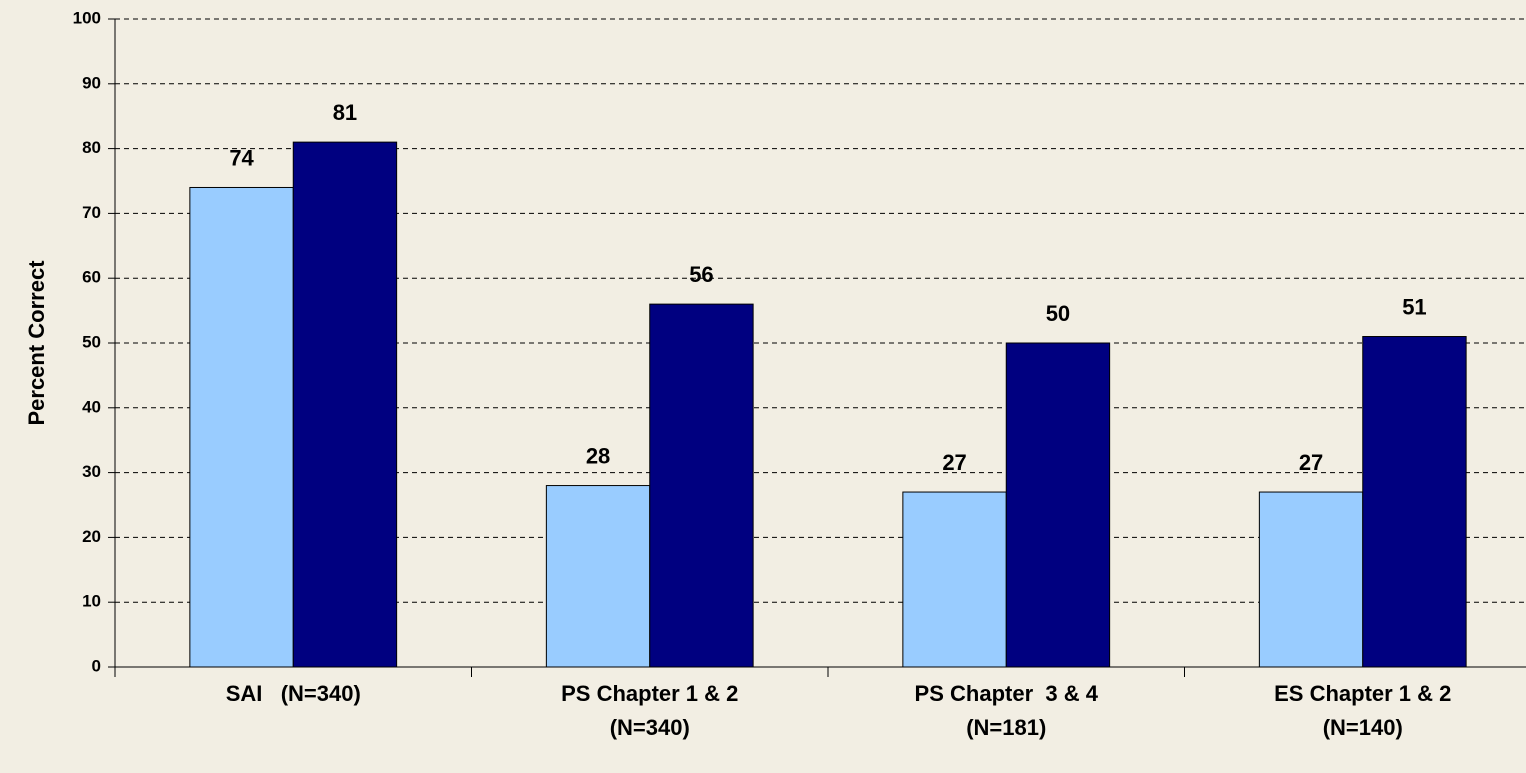 Image resolution: width=1526 pixels, height=773 pixels. Describe the element at coordinates (91, 82) in the screenshot. I see `y-tick-label: 90` at that location.